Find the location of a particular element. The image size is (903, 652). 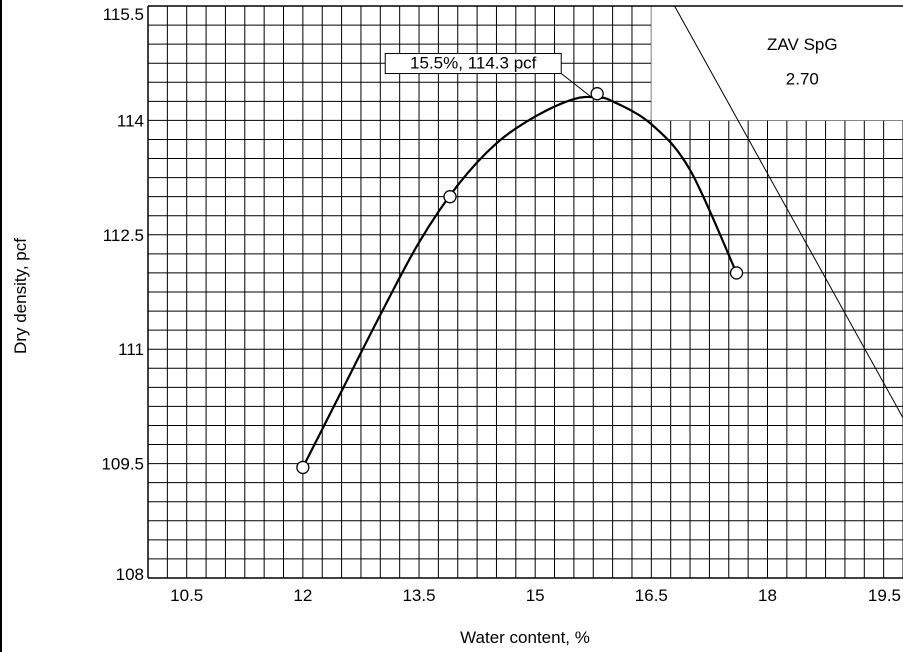

optimum-label: 15.5%, 114.3 pcf is located at coordinates (473, 63).